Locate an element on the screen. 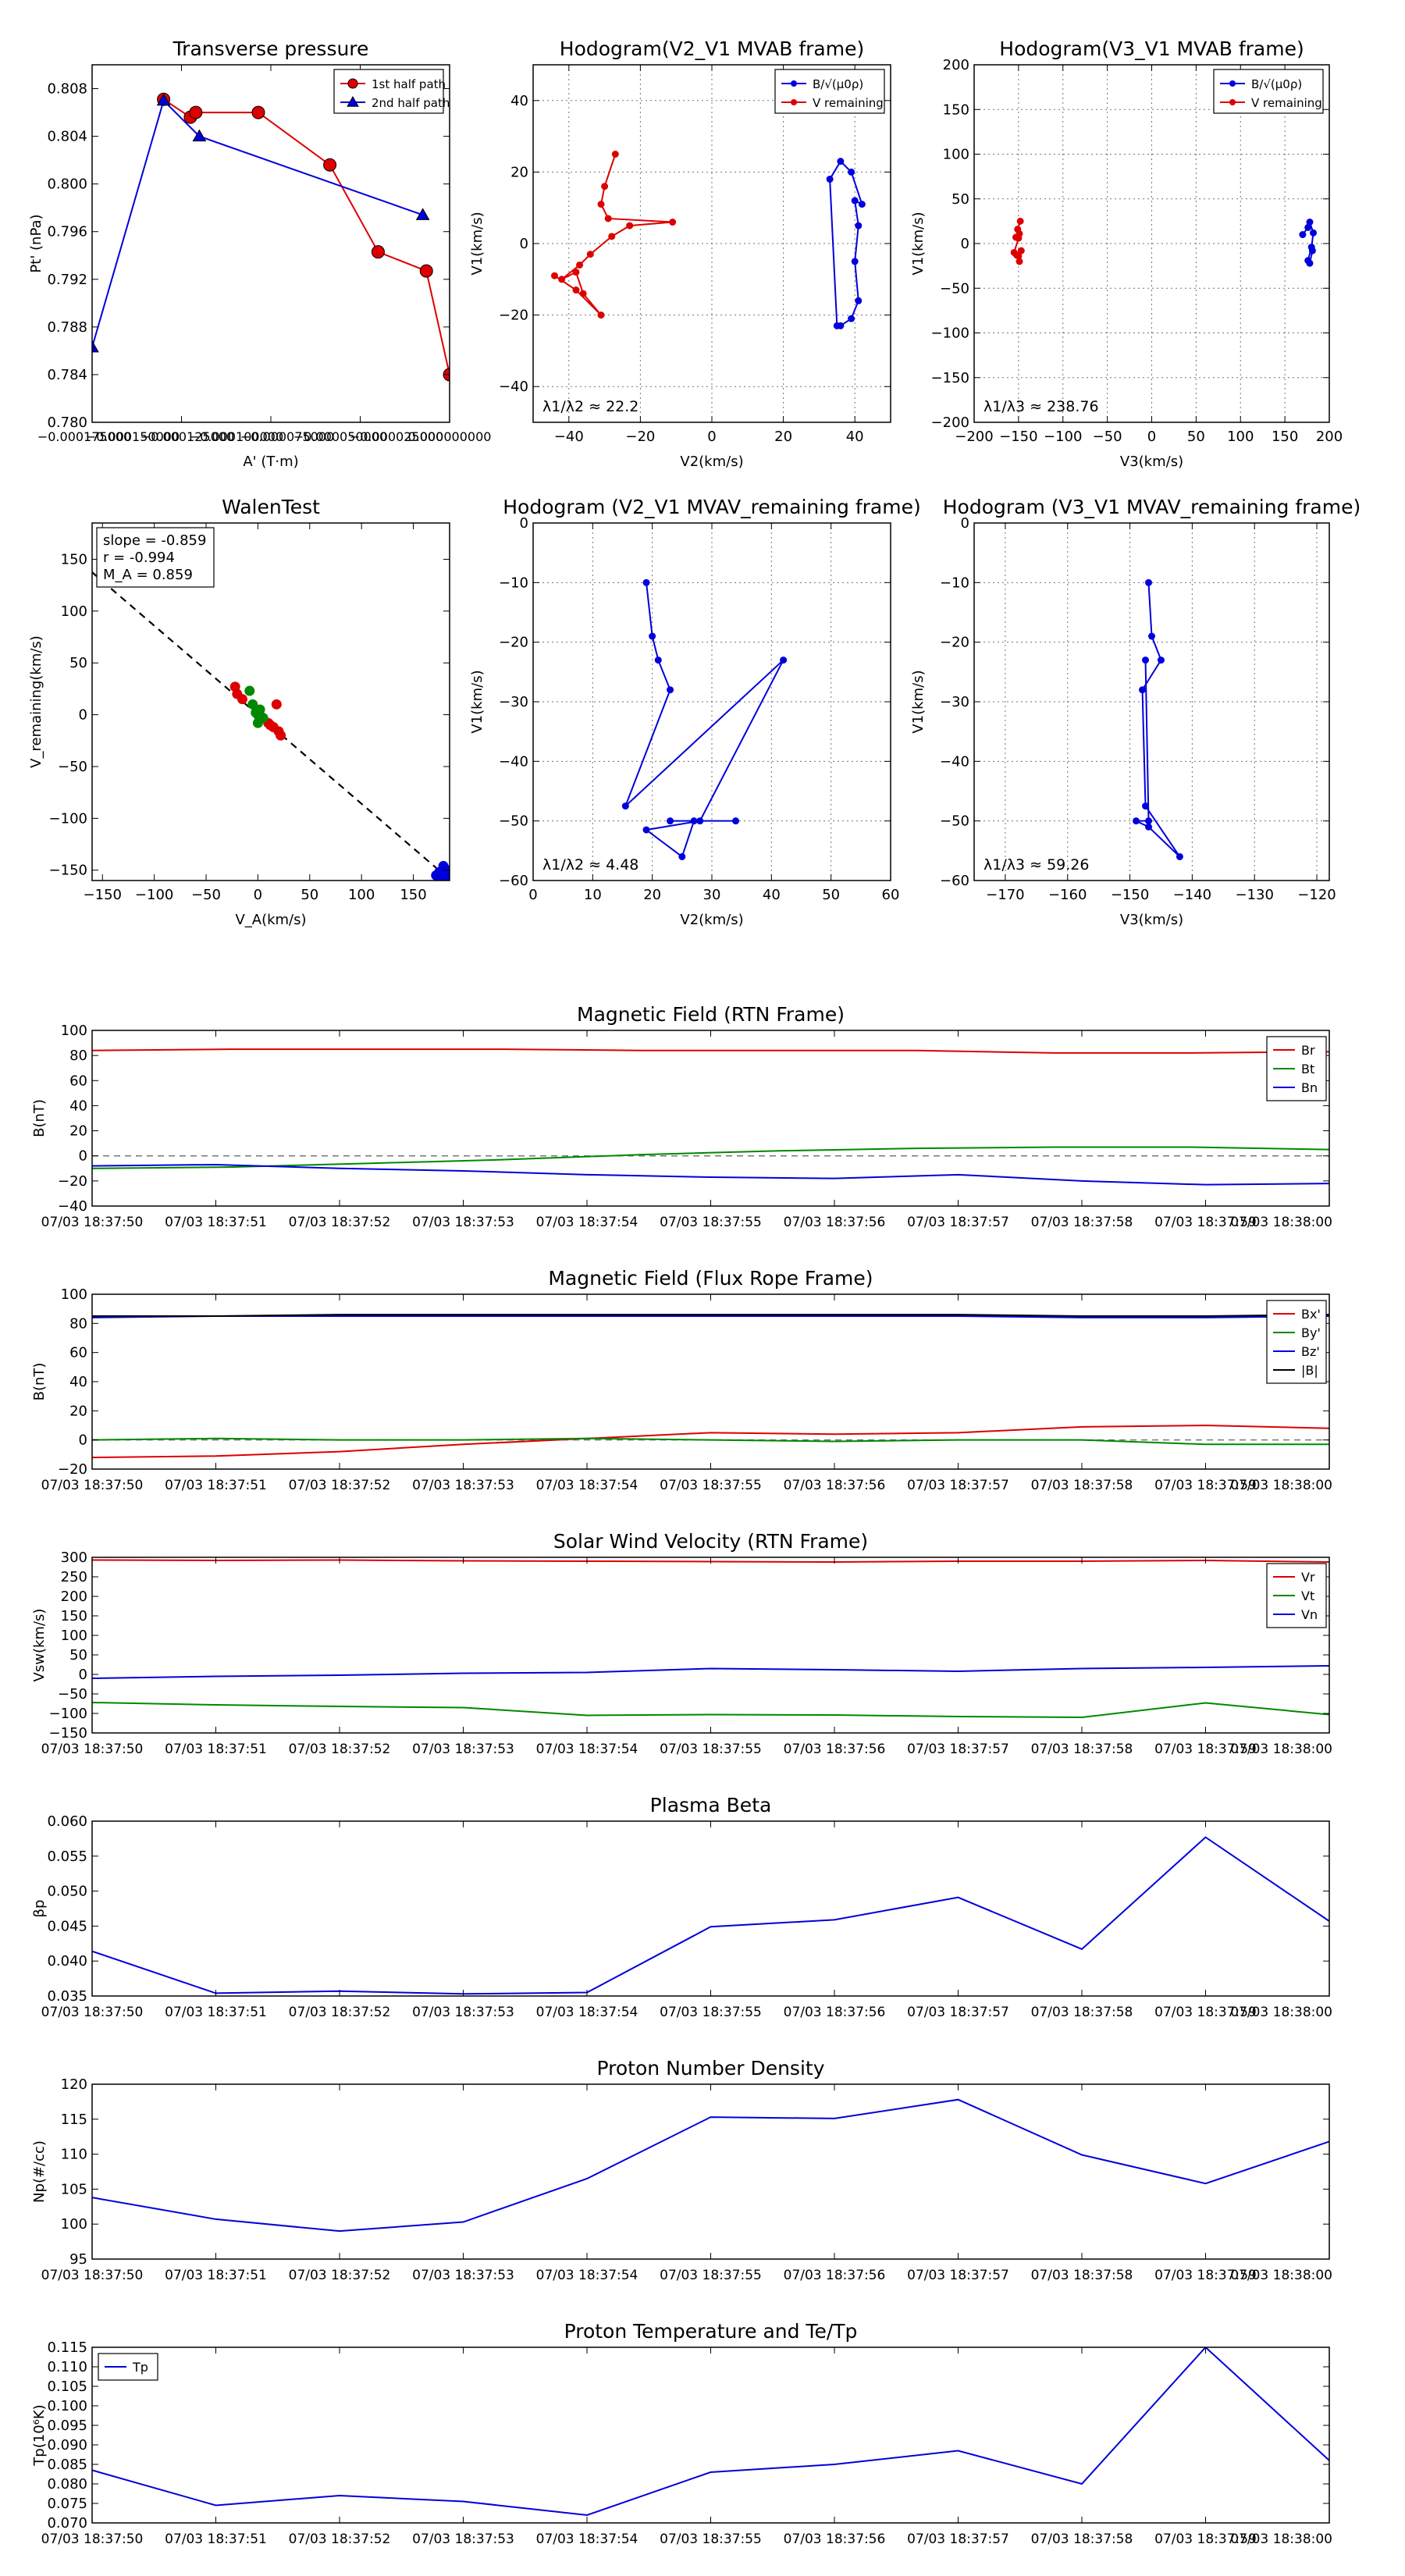  walen-stat-line: M_A = 0.859 is located at coordinates (148, 575).